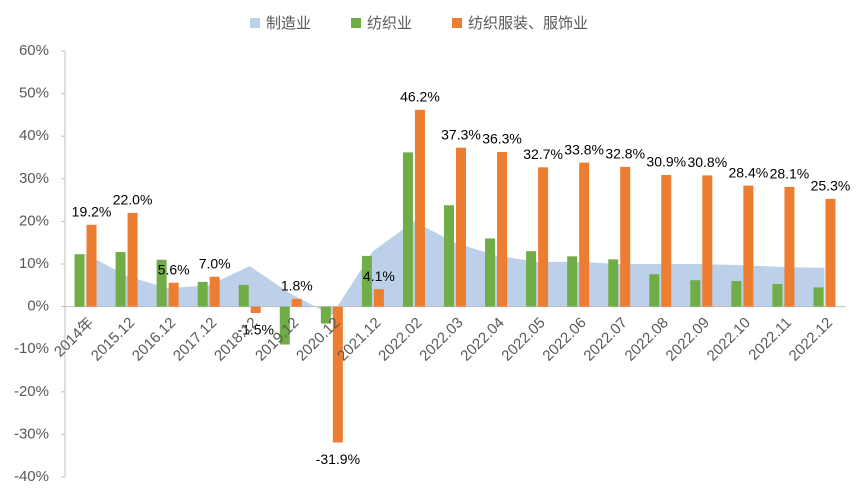  Describe the element at coordinates (113, 339) in the screenshot. I see `x-tick-label: 2015.12` at that location.